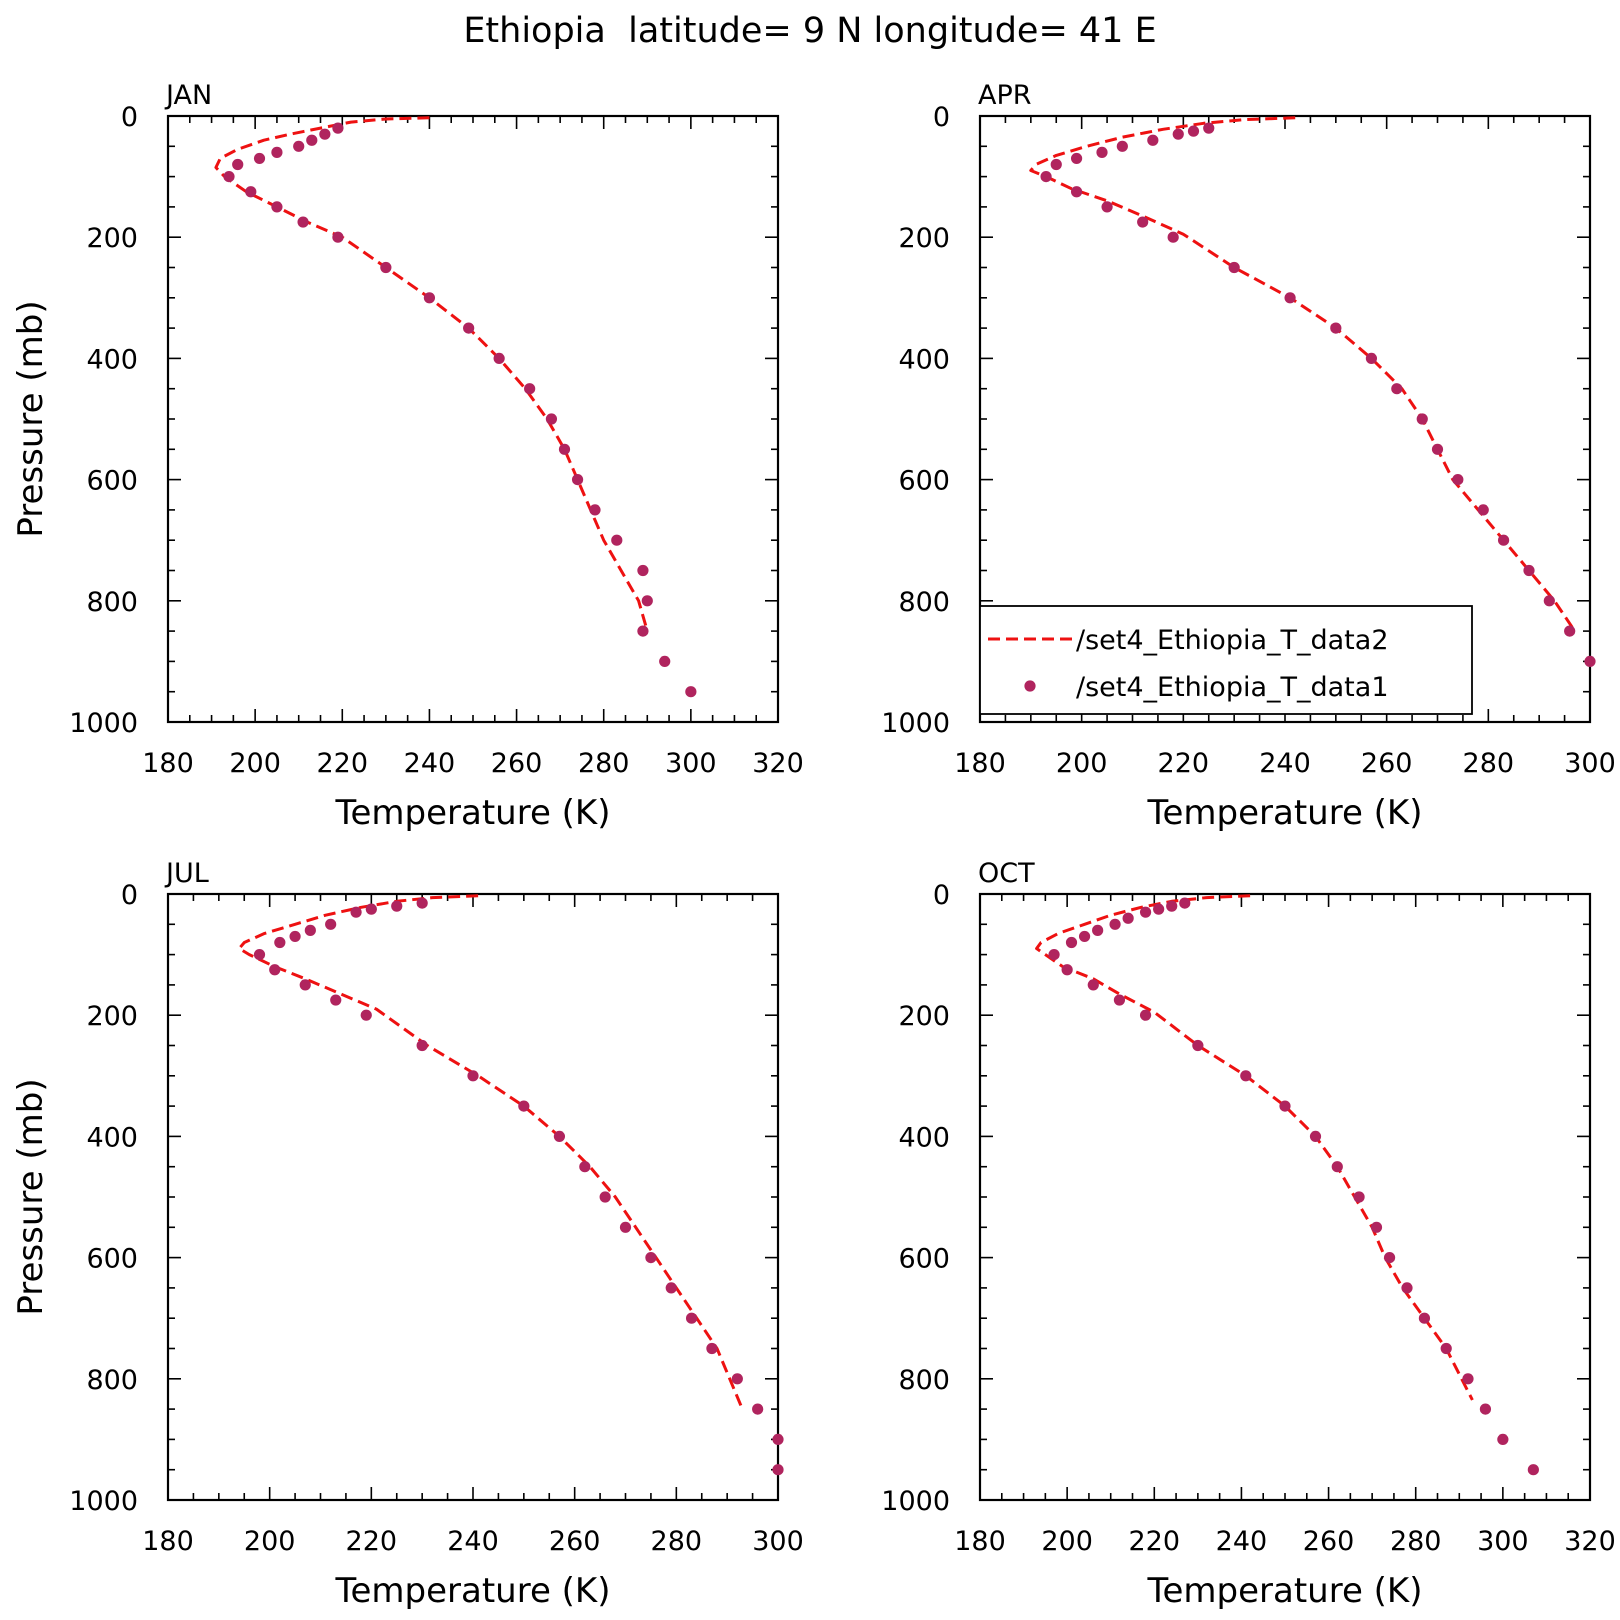  I want to click on legend-marker-swatch, so click(1030, 686).